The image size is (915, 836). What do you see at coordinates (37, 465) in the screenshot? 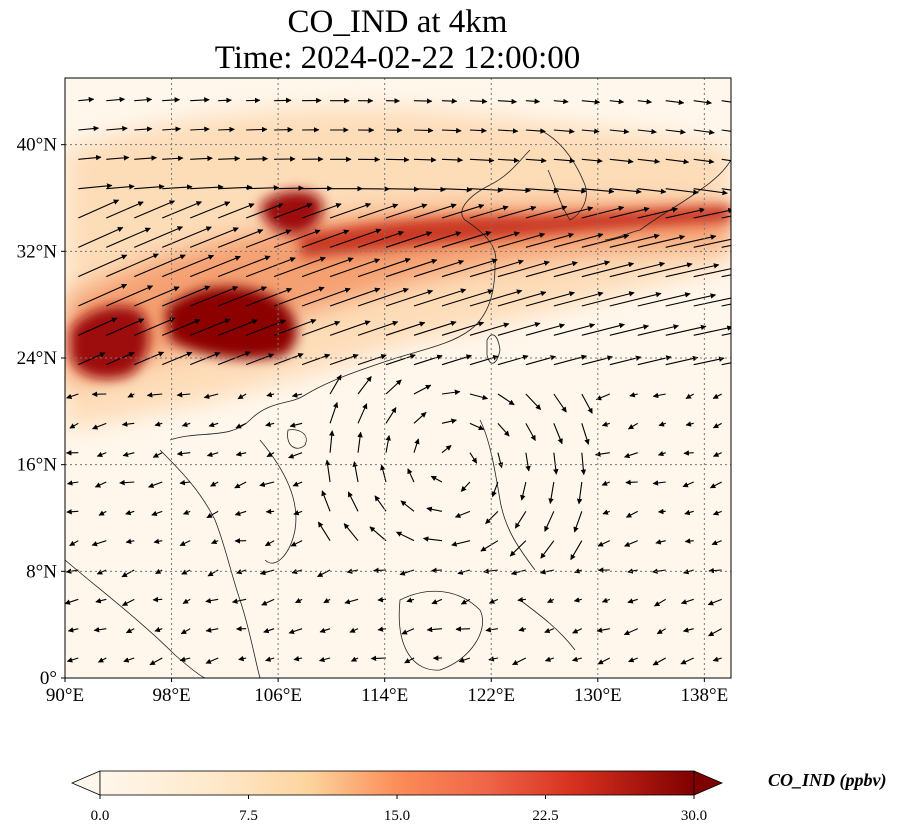
I see `lat-tick-label: 16°N` at bounding box center [37, 465].